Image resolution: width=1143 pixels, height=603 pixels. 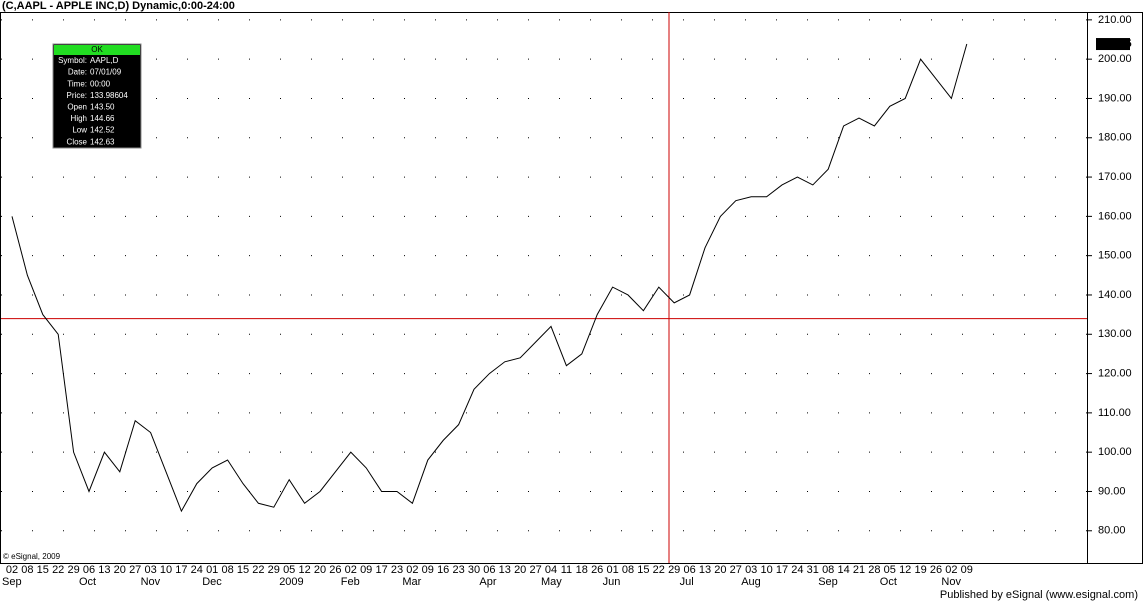 I want to click on x-tick-label: 11, so click(x=566, y=570).